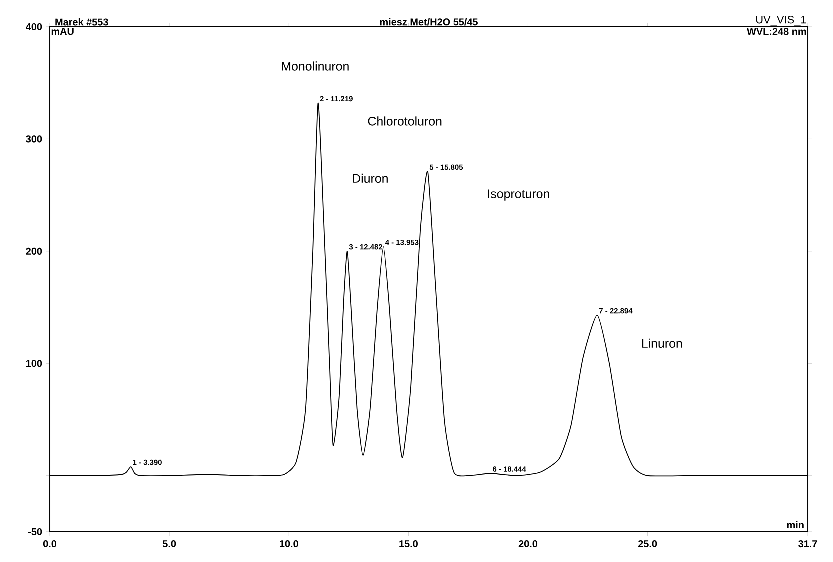 This screenshot has width=833, height=562. I want to click on x-tick-label: 10.0, so click(289, 544).